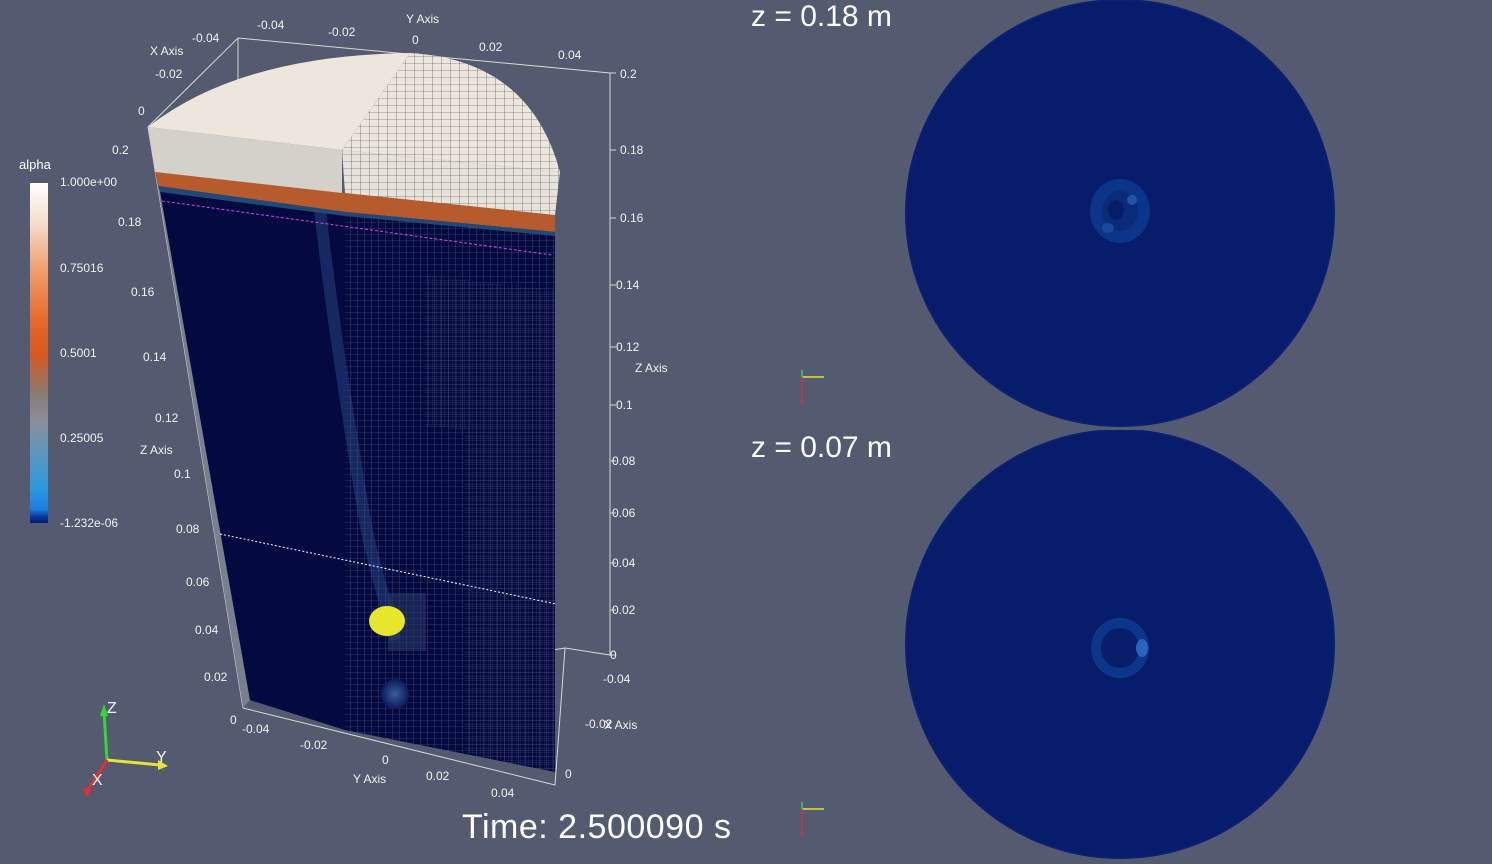 Image resolution: width=1492 pixels, height=864 pixels. I want to click on probe-line-z018, so click(357, 228).